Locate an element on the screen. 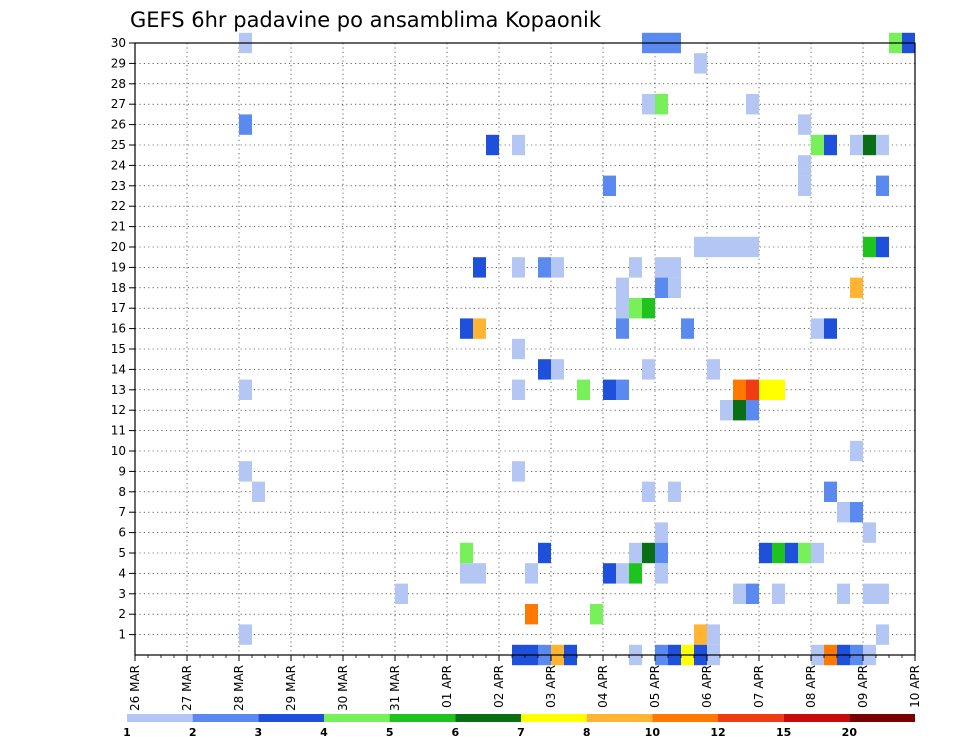  x-tick-label: 31 MAR is located at coordinates (395, 688).